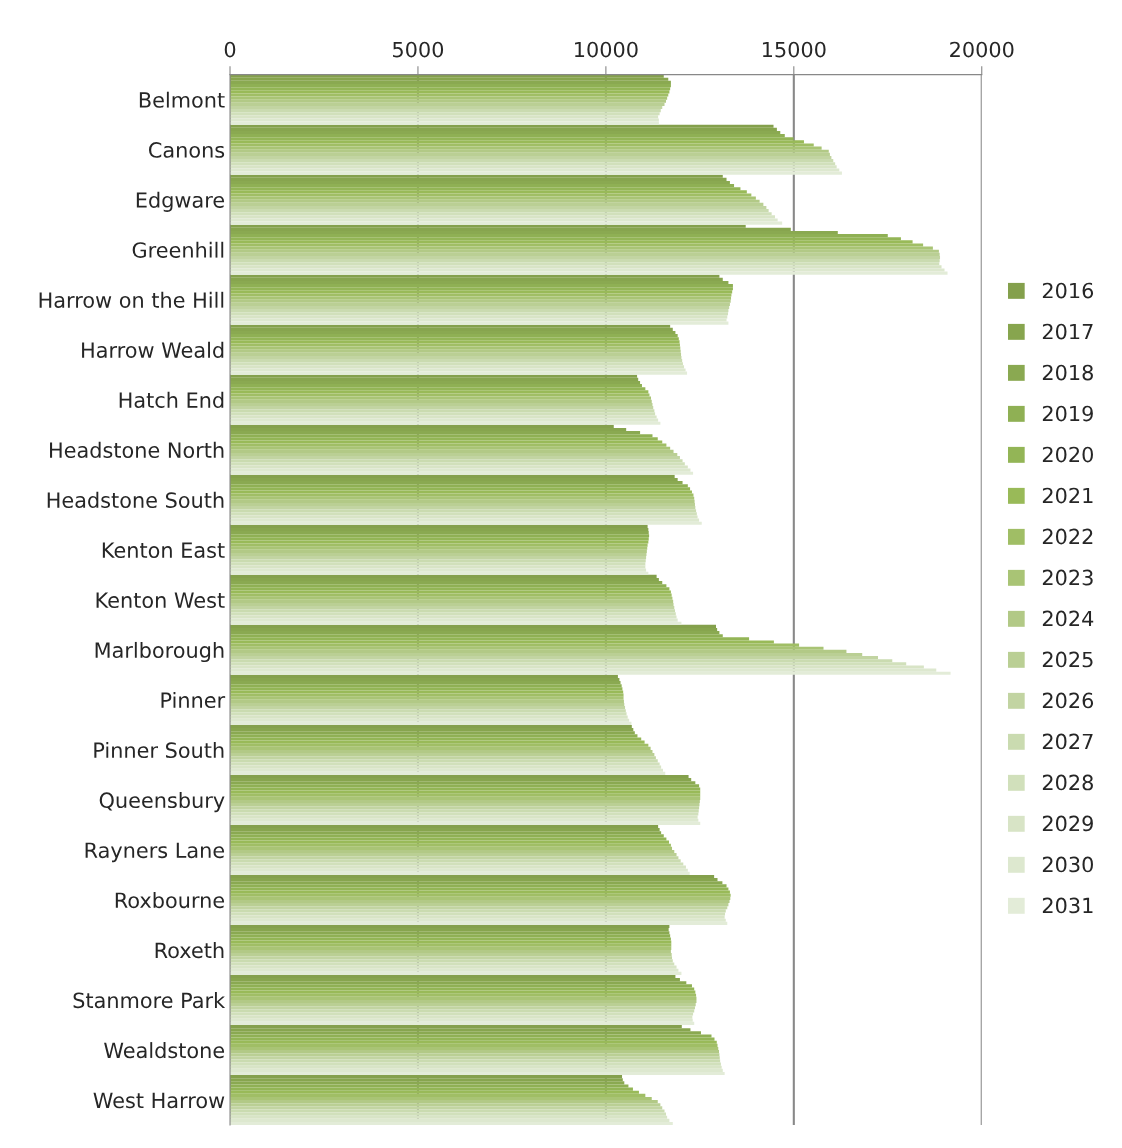 The height and width of the screenshot is (1148, 1122). Describe the element at coordinates (418, 49) in the screenshot. I see `x-tick-label: 5000` at that location.